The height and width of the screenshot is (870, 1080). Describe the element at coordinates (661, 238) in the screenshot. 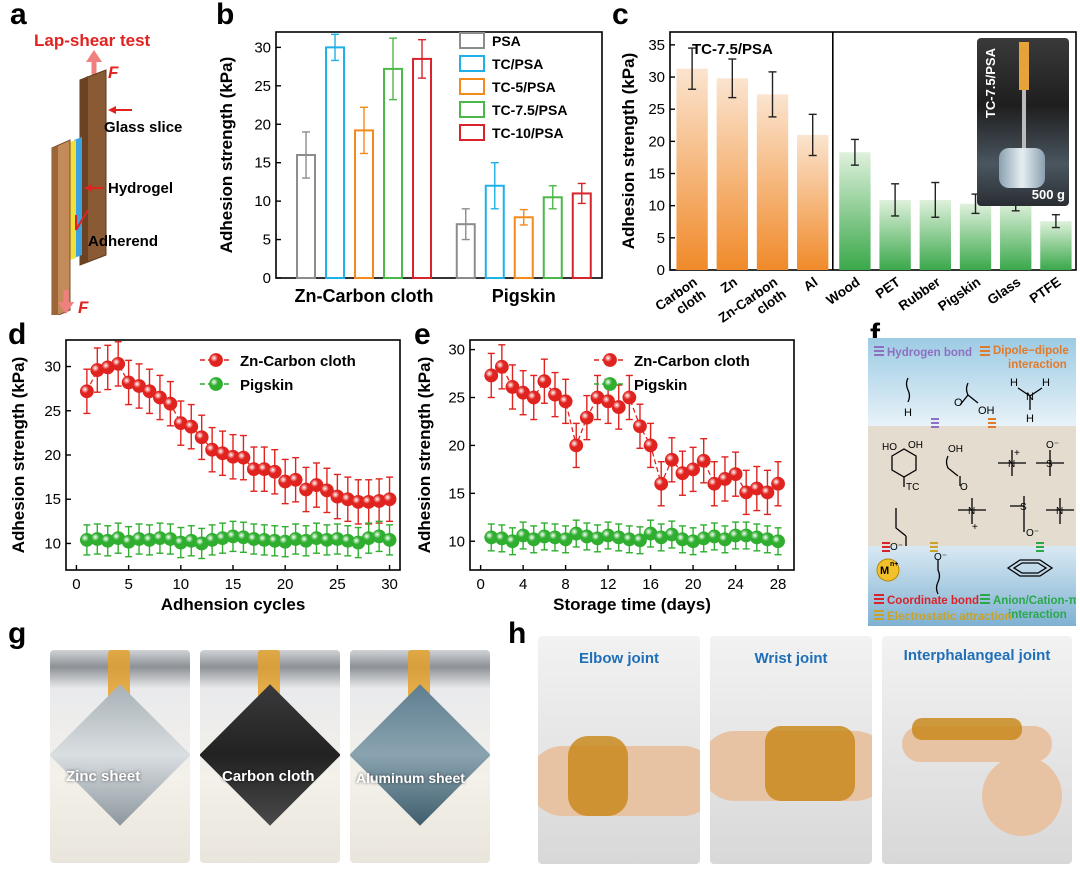

I see `y-tick-label: 5` at that location.